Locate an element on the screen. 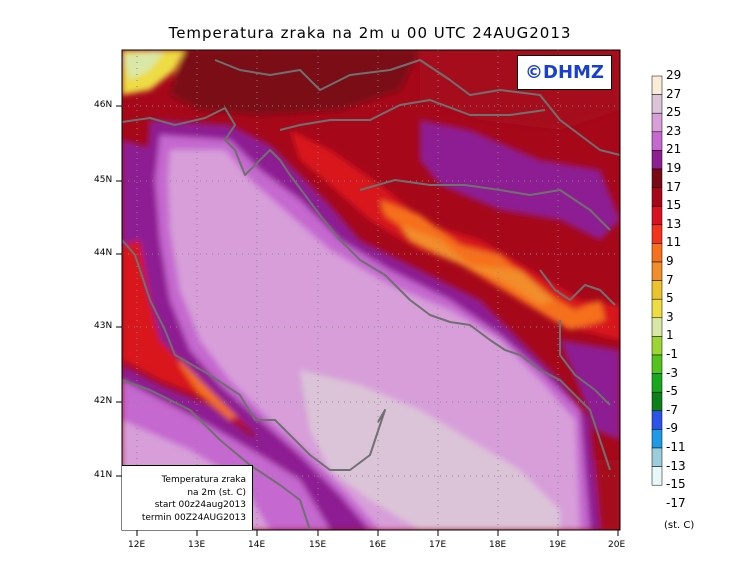 This screenshot has width=740, height=582. colorbar-unit: (st. C) is located at coordinates (679, 525).